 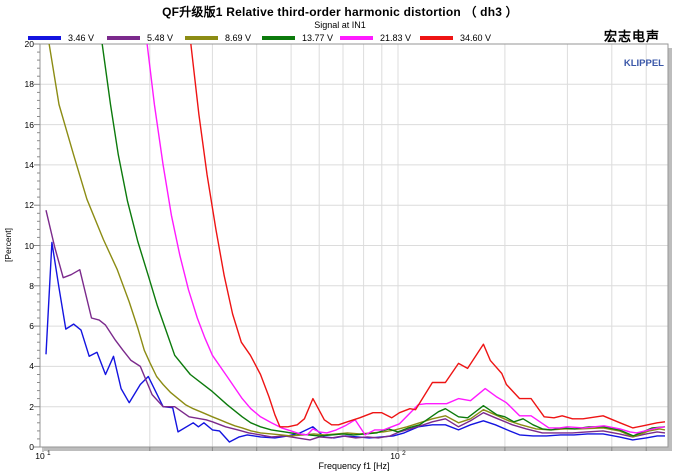 What do you see at coordinates (43, 455) in the screenshot?
I see `x-tick-label: 10 1` at bounding box center [43, 455].